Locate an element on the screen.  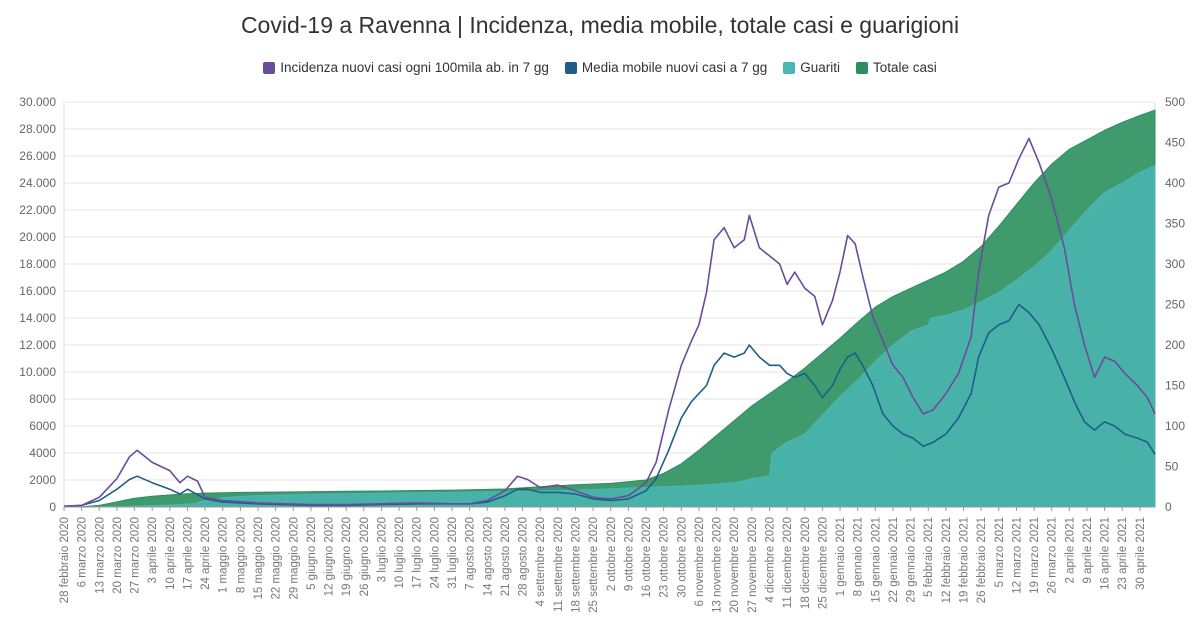
y-right-tick-label: 300 is located at coordinates (1175, 264).